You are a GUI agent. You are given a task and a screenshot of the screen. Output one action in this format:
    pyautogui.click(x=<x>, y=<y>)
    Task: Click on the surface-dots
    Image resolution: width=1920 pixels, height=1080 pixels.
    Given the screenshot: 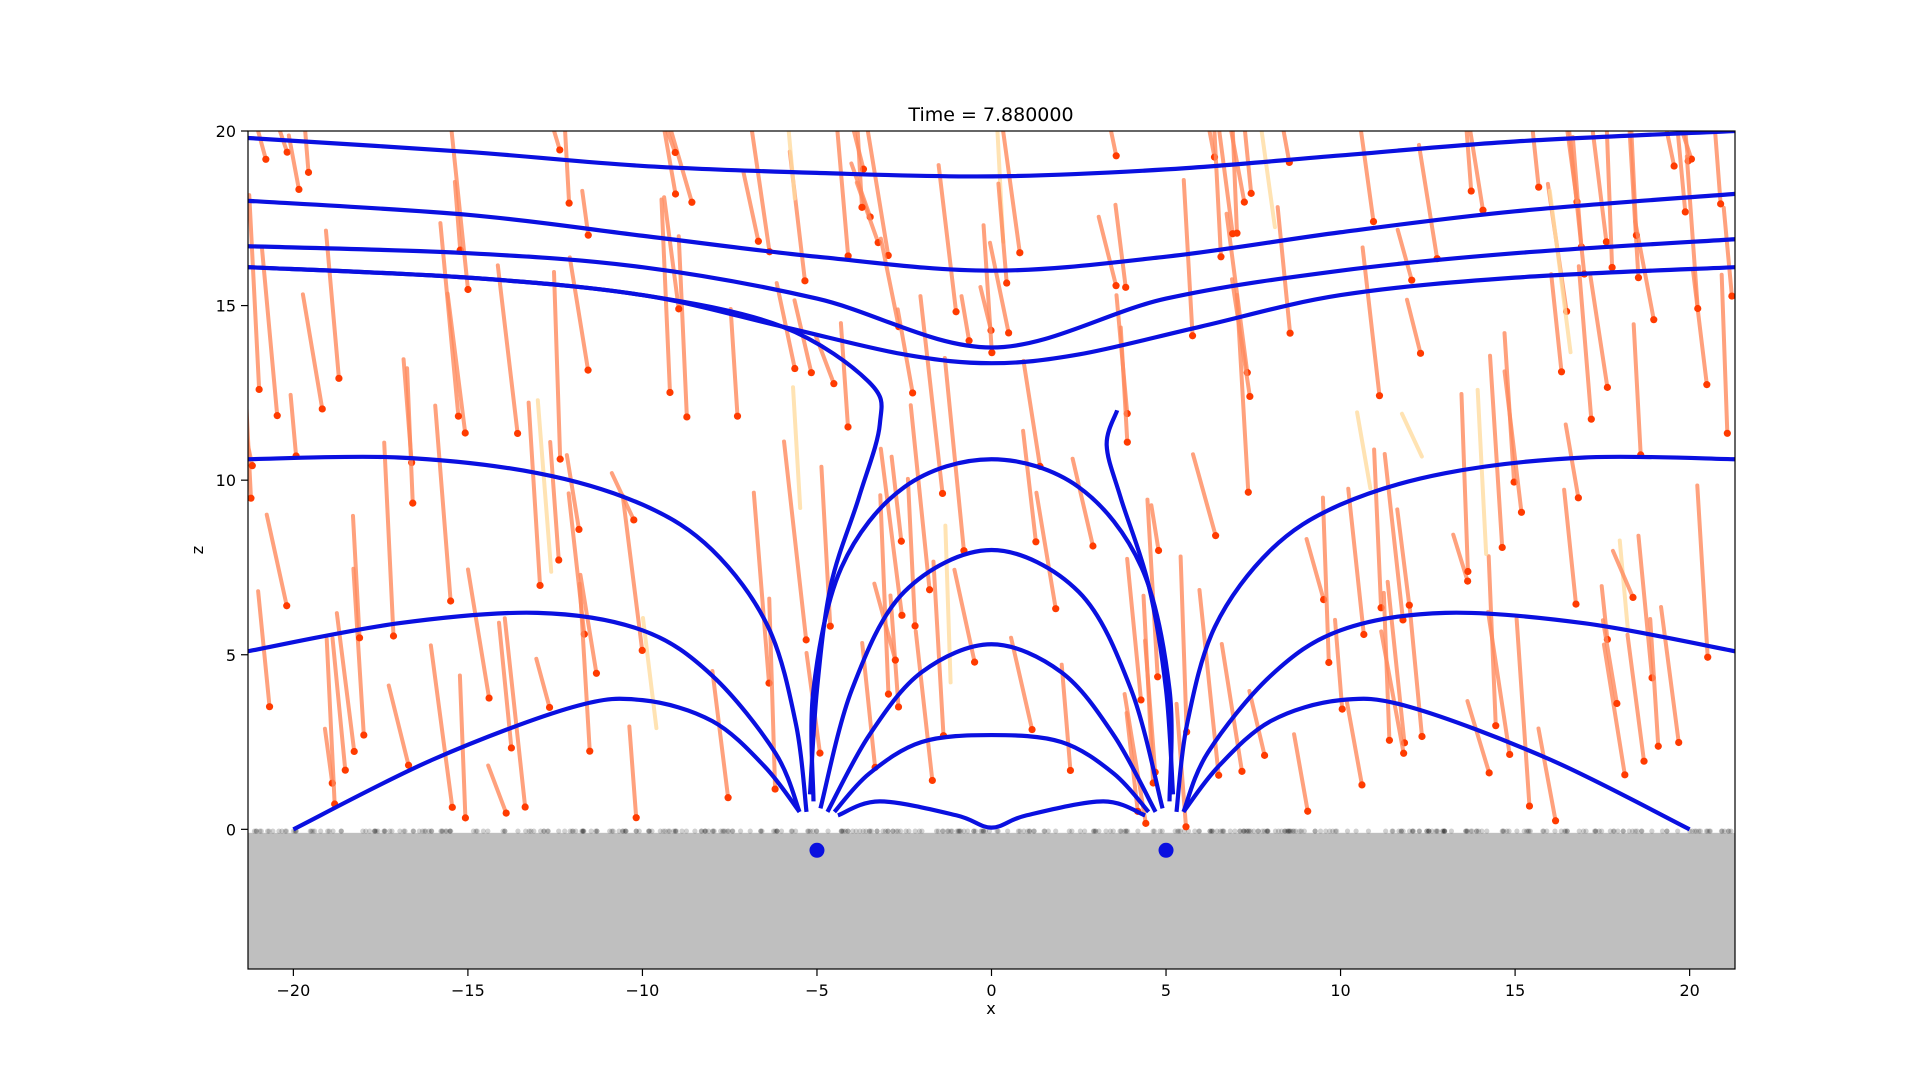 What is the action you would take?
    pyautogui.click(x=992, y=831)
    